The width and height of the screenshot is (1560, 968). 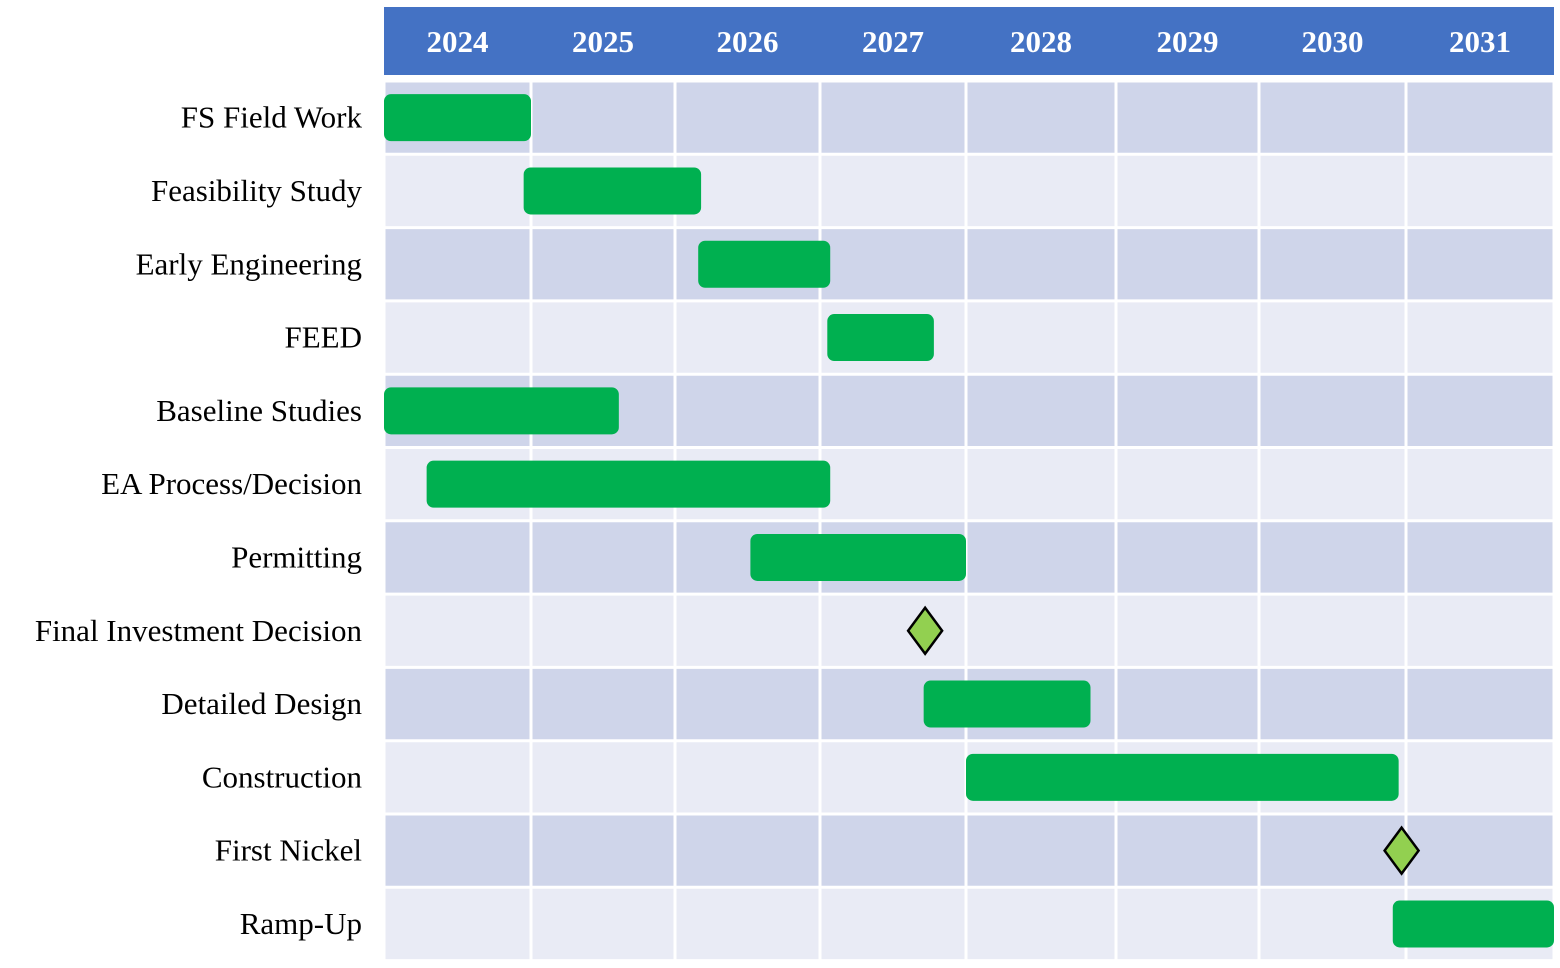 What do you see at coordinates (893, 41) in the screenshot?
I see `year-tick-label: 2027` at bounding box center [893, 41].